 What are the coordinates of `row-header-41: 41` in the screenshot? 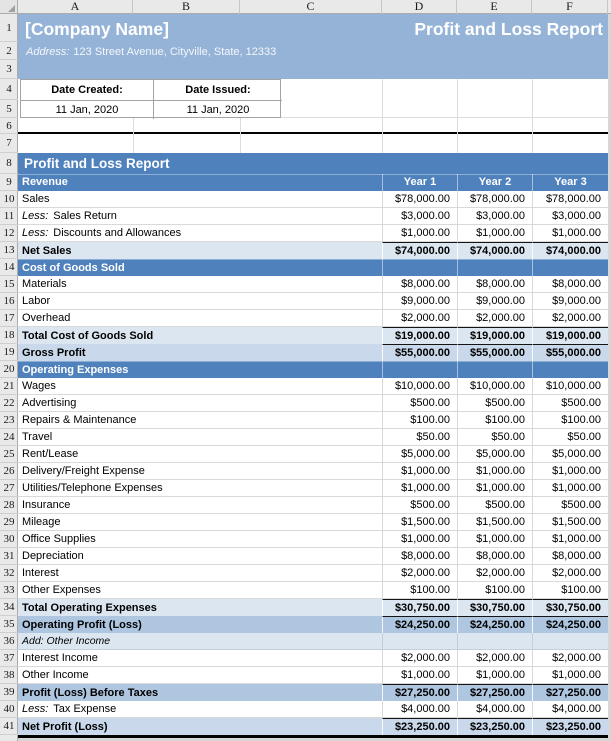 It's located at (9, 726).